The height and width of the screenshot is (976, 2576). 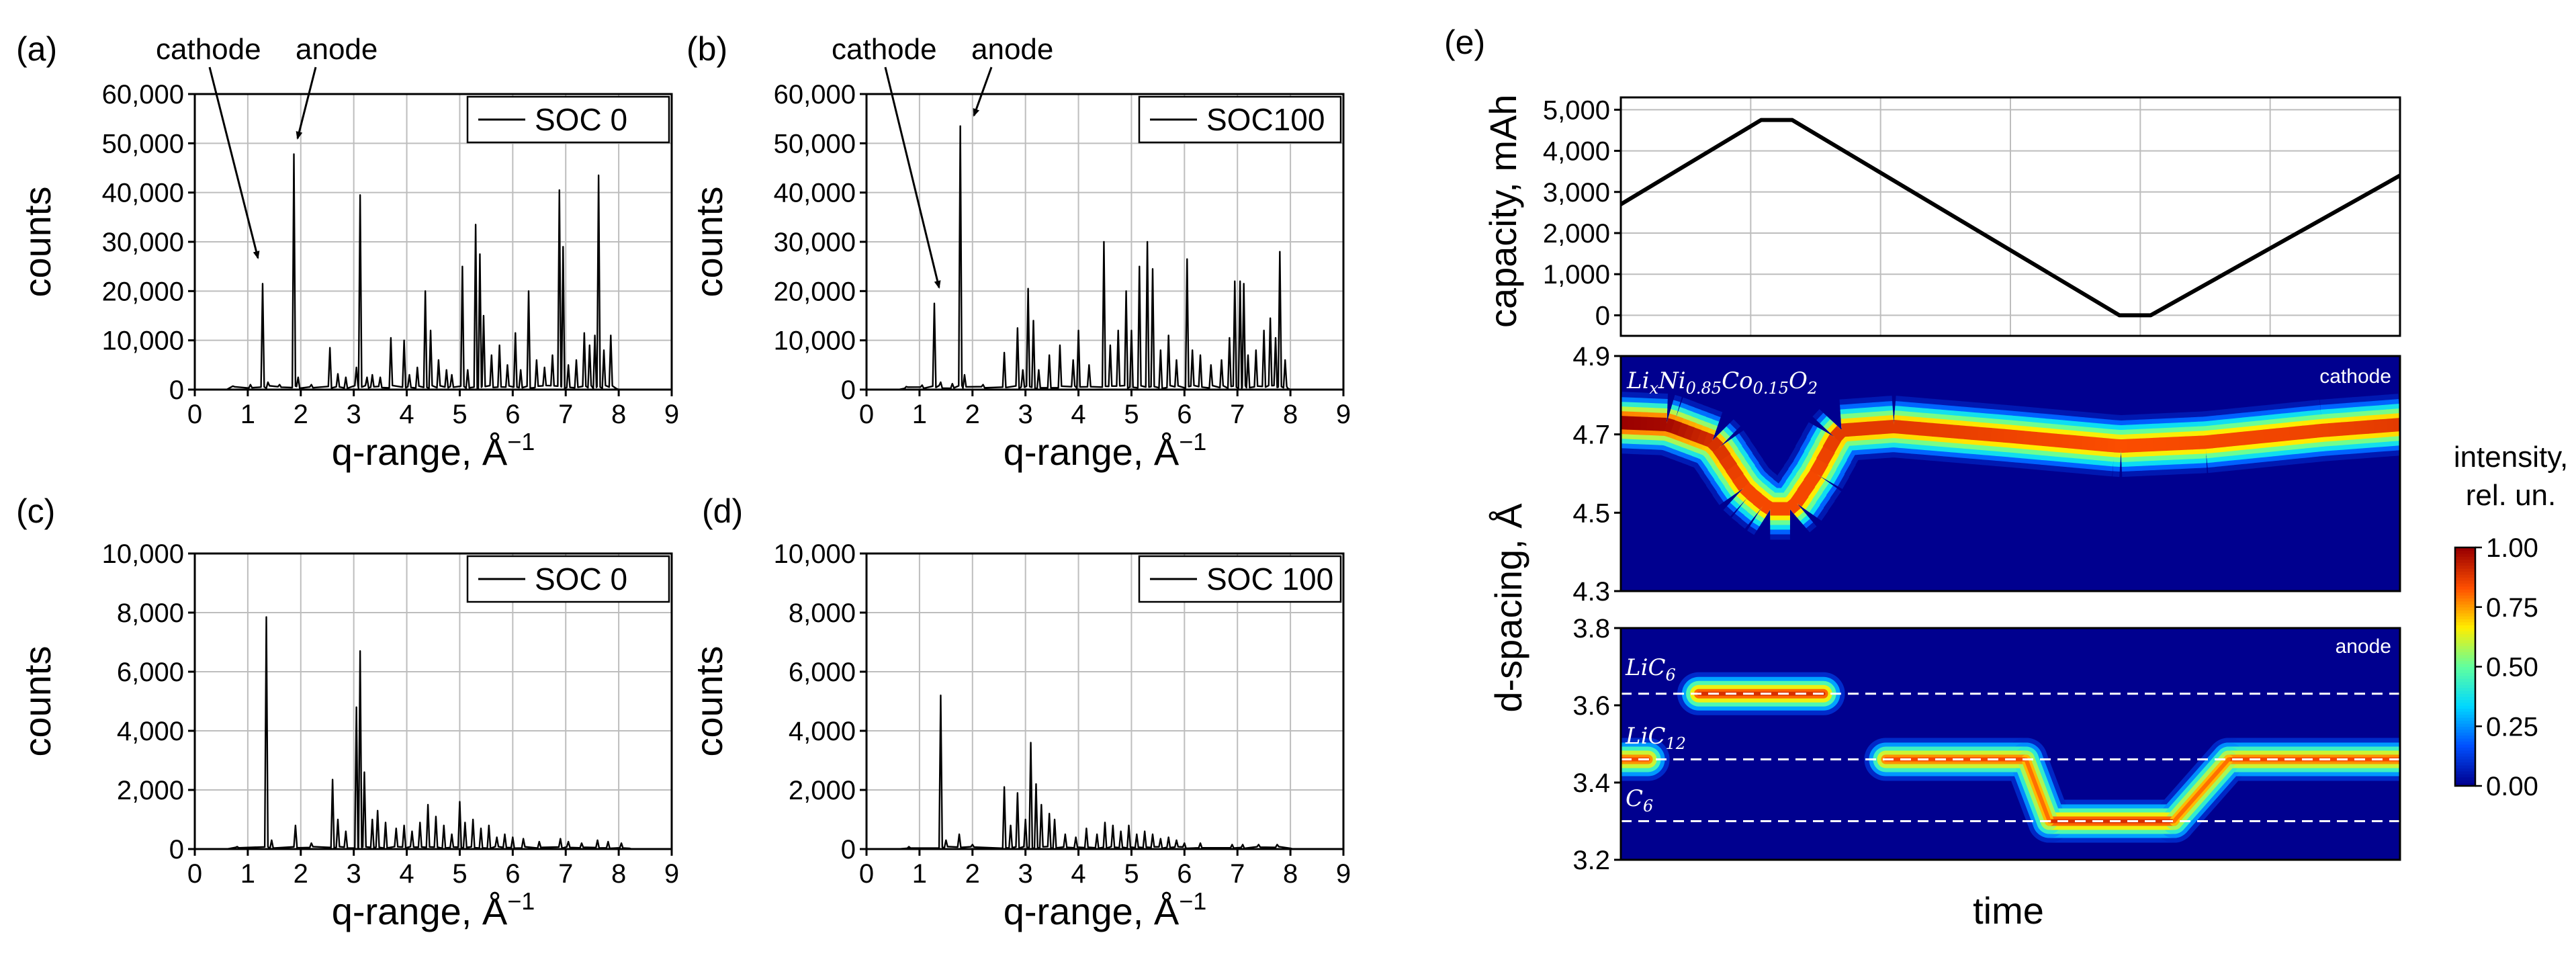 I want to click on x-tick-label: 5, so click(x=460, y=414).